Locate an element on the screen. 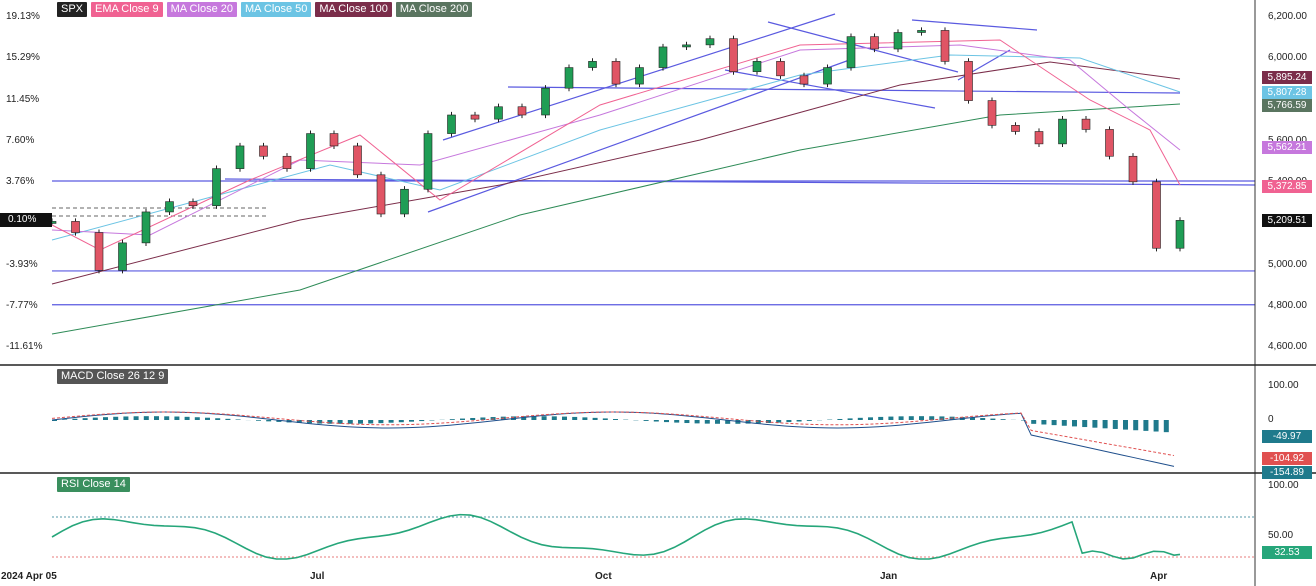 The image size is (1316, 586). rsi-title: RSI Close 14 is located at coordinates (93, 484).